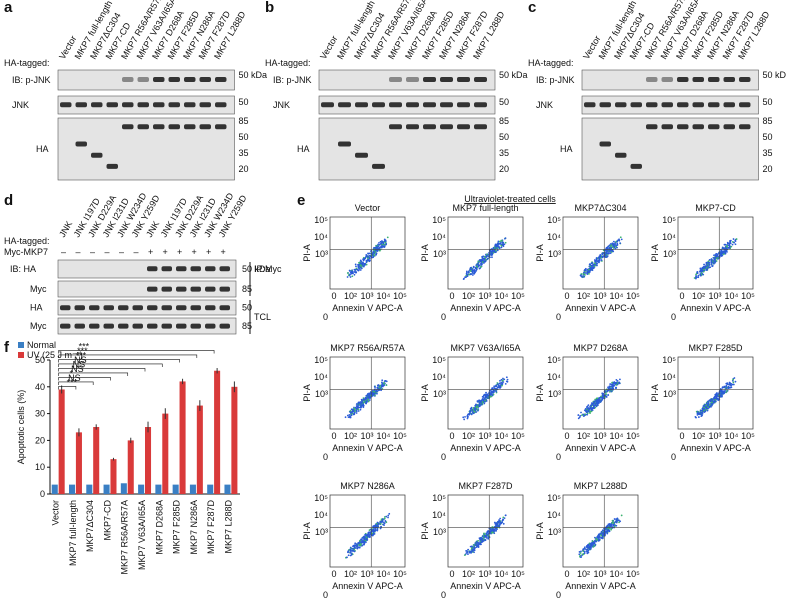 The width and height of the screenshot is (786, 613). I want to click on y-tick-label: 10⁵, so click(439, 360).